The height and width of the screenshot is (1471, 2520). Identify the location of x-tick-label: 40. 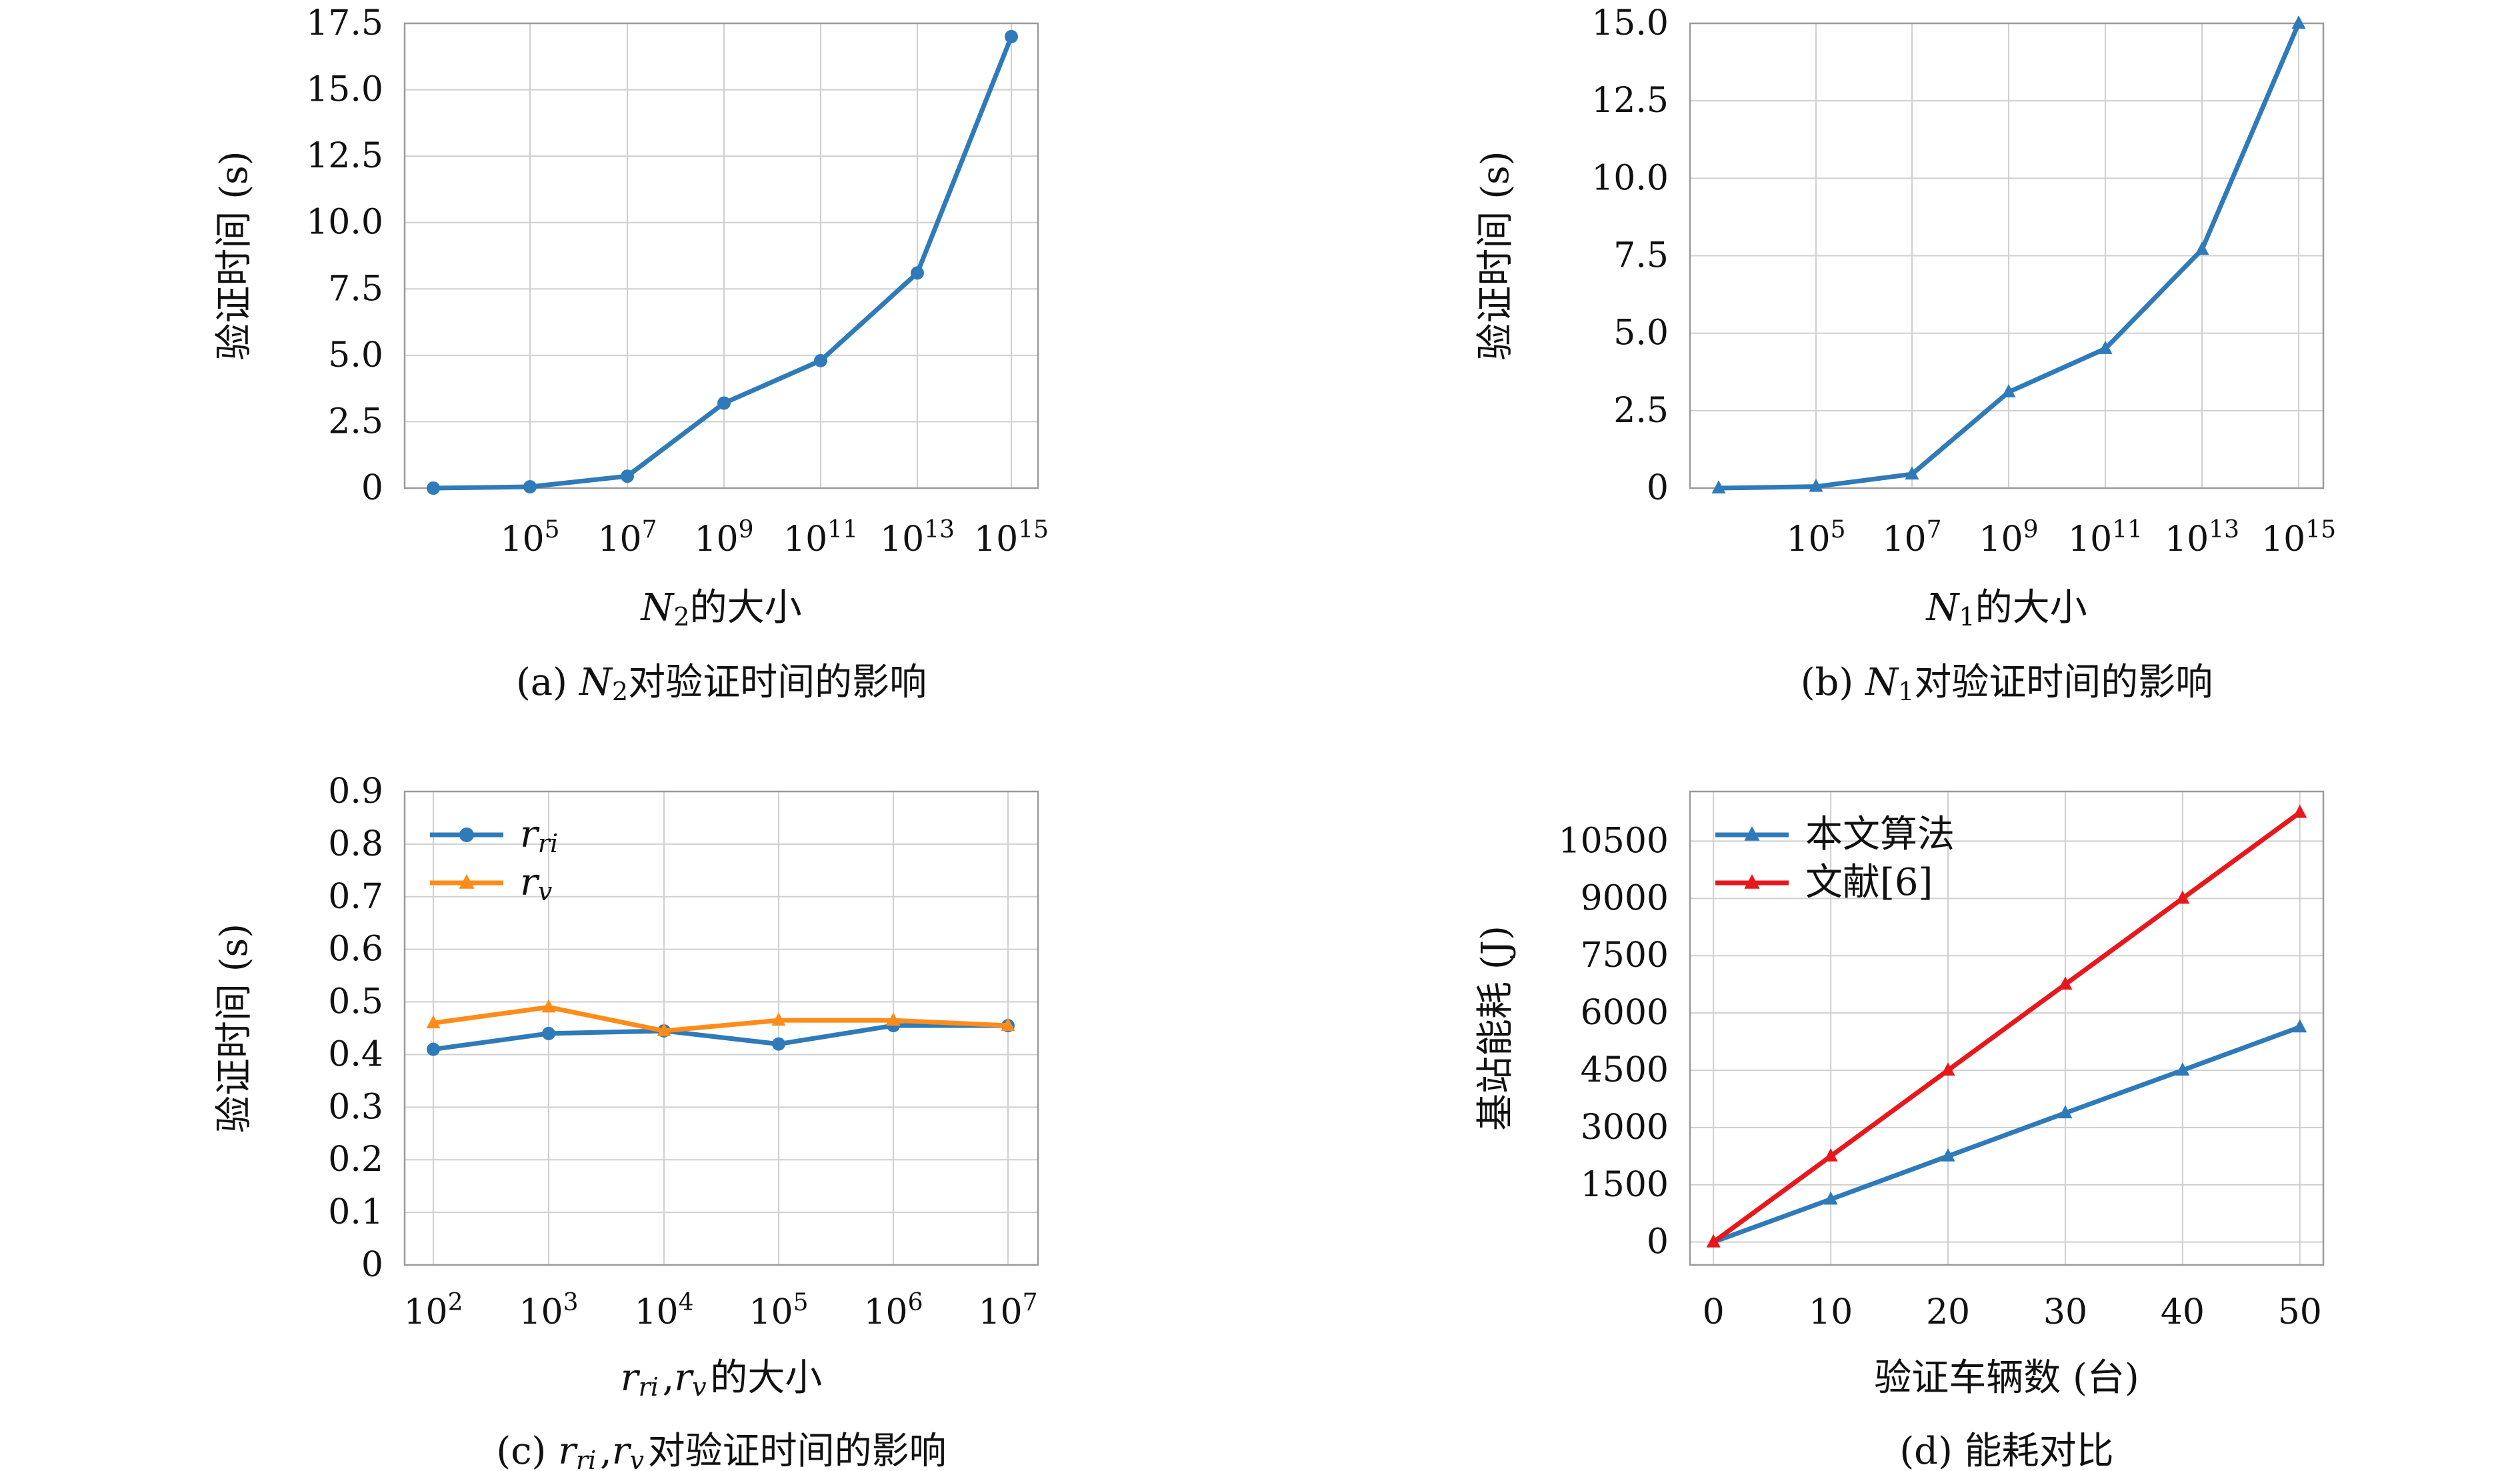
(2183, 1312).